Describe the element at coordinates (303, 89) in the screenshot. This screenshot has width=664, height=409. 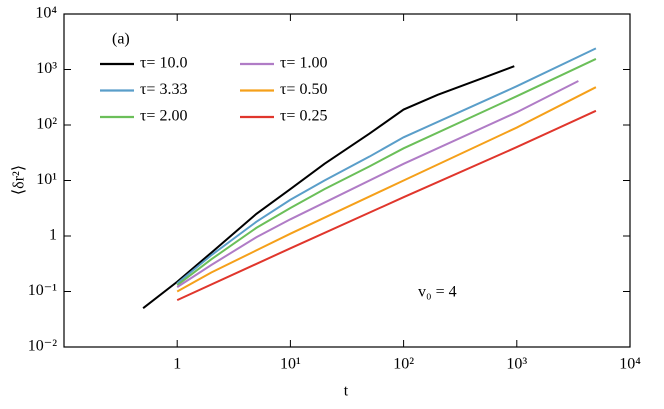
I see `legend-label: τ= 0.50` at that location.